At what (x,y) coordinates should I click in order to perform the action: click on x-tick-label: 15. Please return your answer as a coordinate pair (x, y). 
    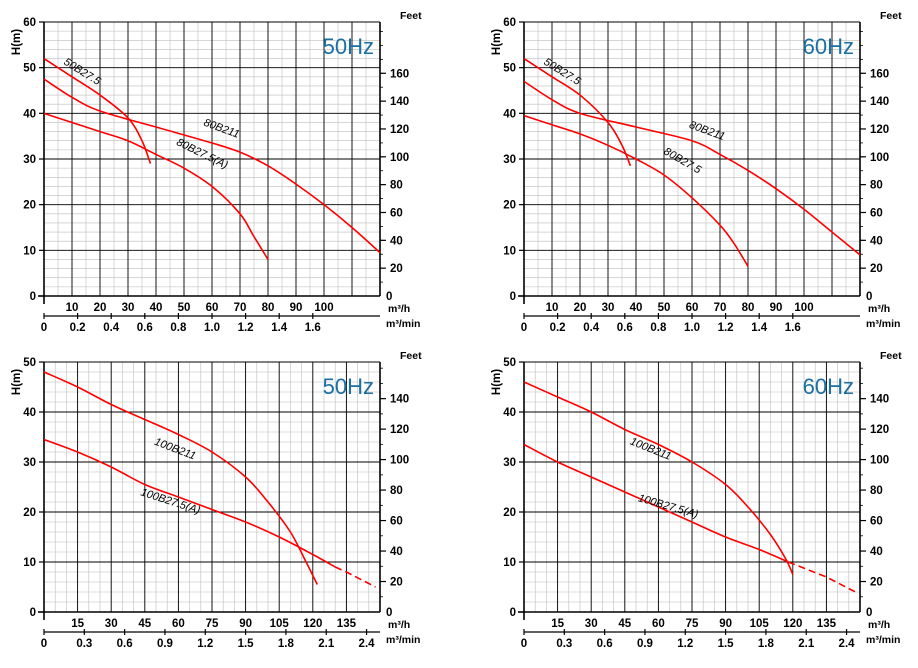
    Looking at the image, I should click on (77, 624).